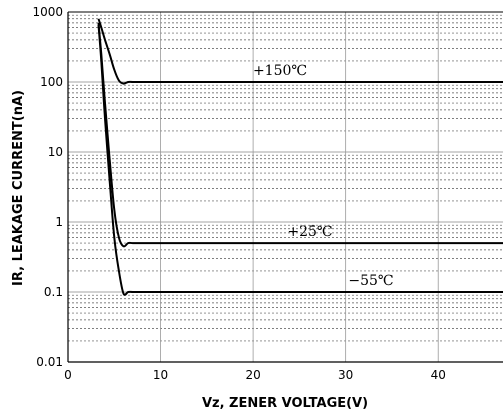 This screenshot has width=503, height=417. Describe the element at coordinates (53, 292) in the screenshot. I see `y-tick-label: 0.1` at that location.